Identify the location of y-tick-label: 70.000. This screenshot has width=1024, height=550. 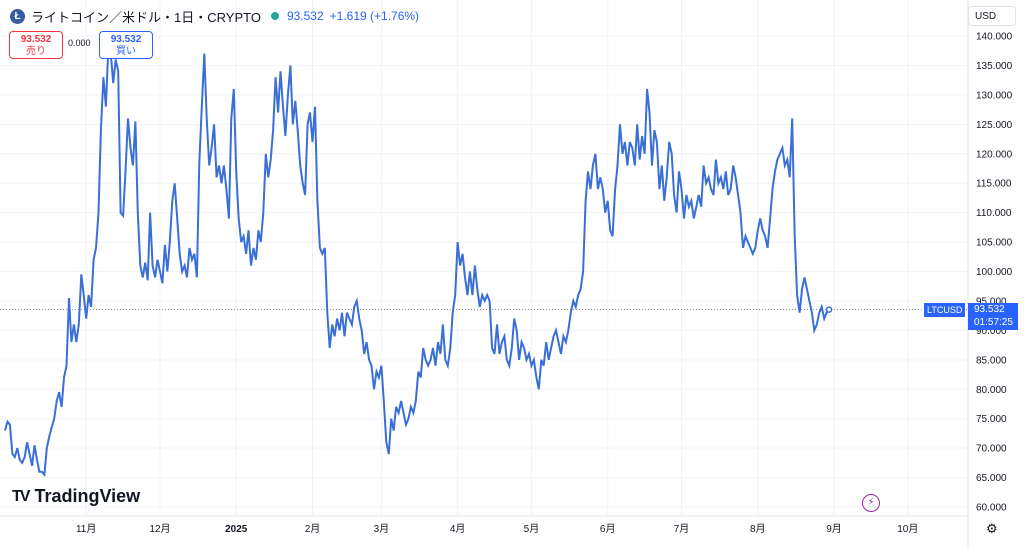
(991, 449).